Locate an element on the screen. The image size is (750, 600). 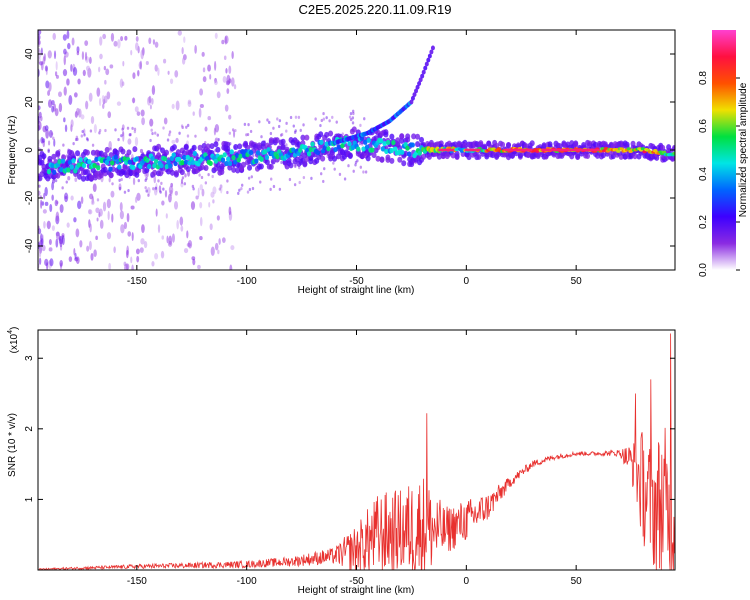
branch-cell is located at coordinates (431, 52).